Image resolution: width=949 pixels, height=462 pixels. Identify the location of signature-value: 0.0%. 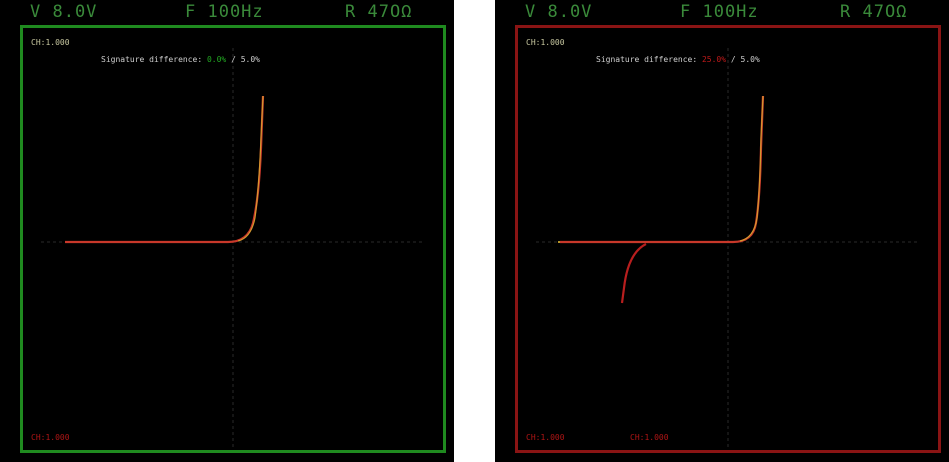
(216, 59).